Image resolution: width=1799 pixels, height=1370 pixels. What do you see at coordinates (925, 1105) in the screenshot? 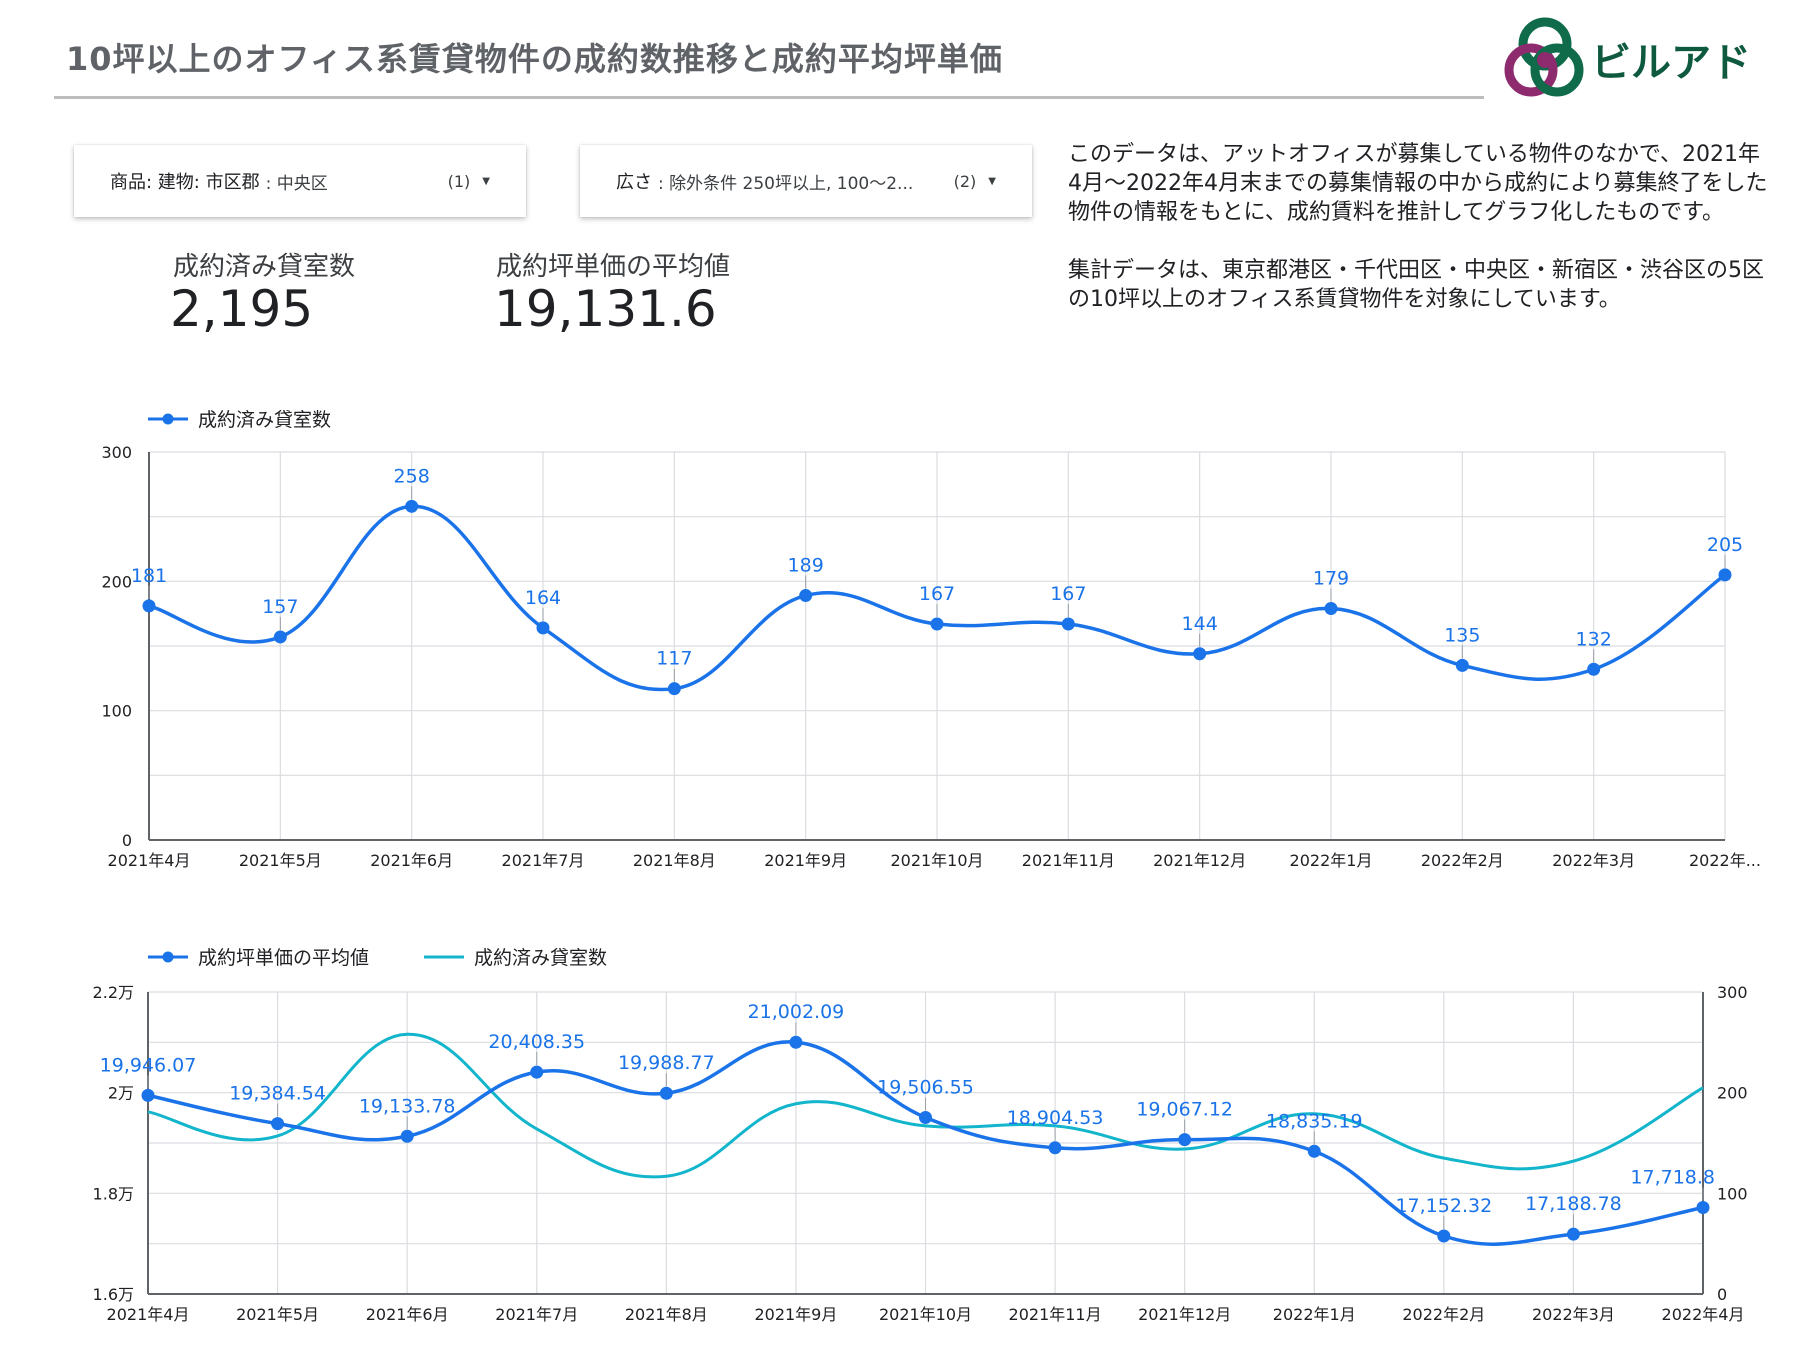
I see `series-line-rooms` at bounding box center [925, 1105].